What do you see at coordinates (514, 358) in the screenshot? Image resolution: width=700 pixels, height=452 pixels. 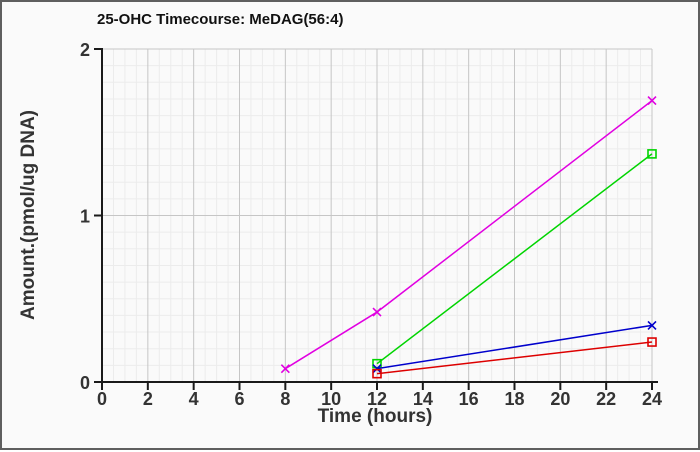 I see `series-line-red` at bounding box center [514, 358].